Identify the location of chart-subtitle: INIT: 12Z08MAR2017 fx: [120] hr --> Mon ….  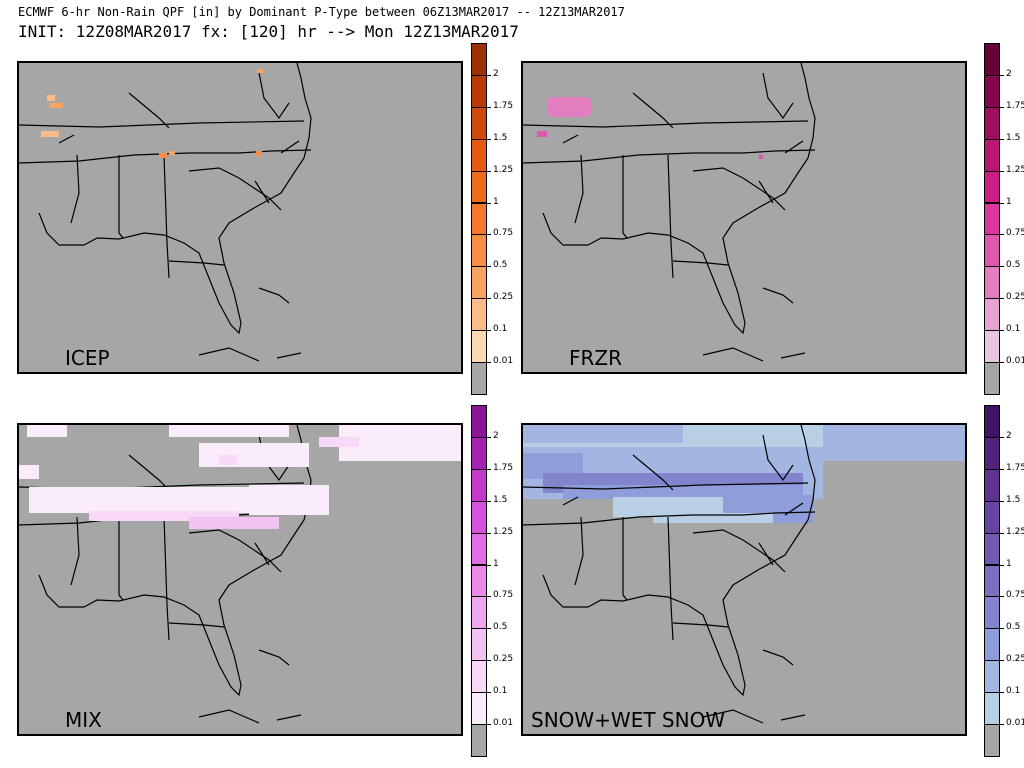
(268, 31).